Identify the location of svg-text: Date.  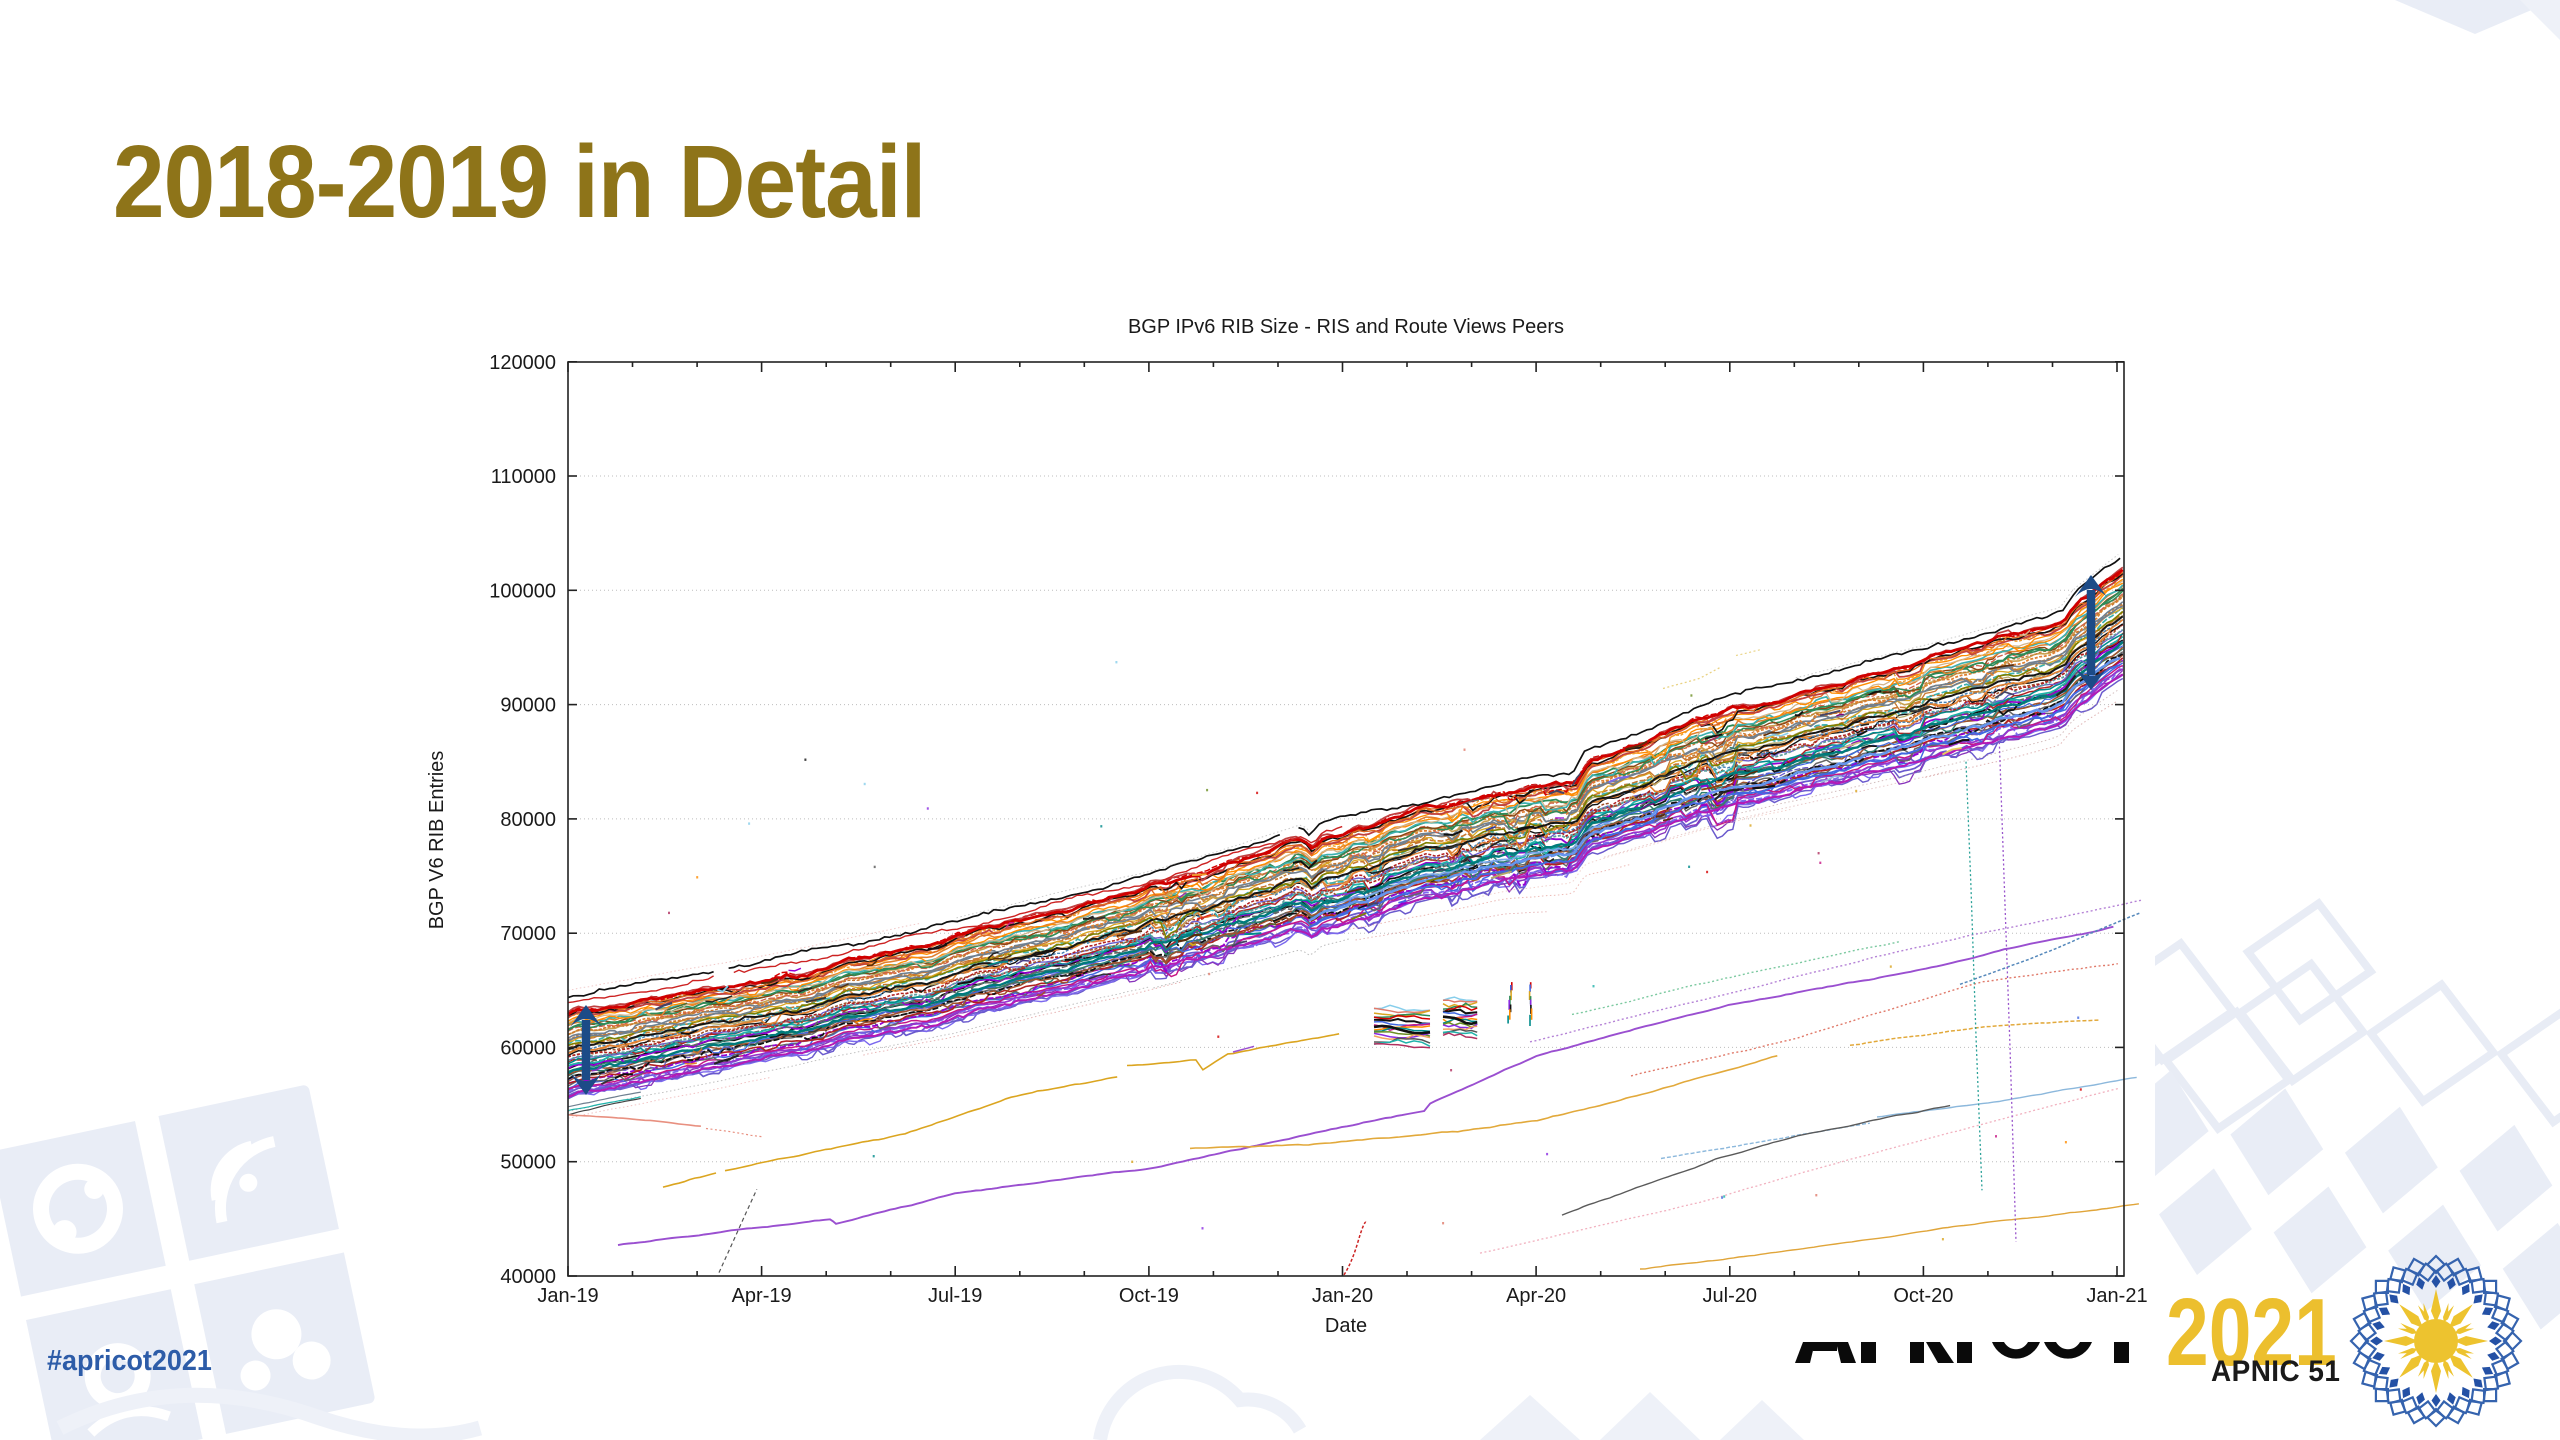
(1346, 1326).